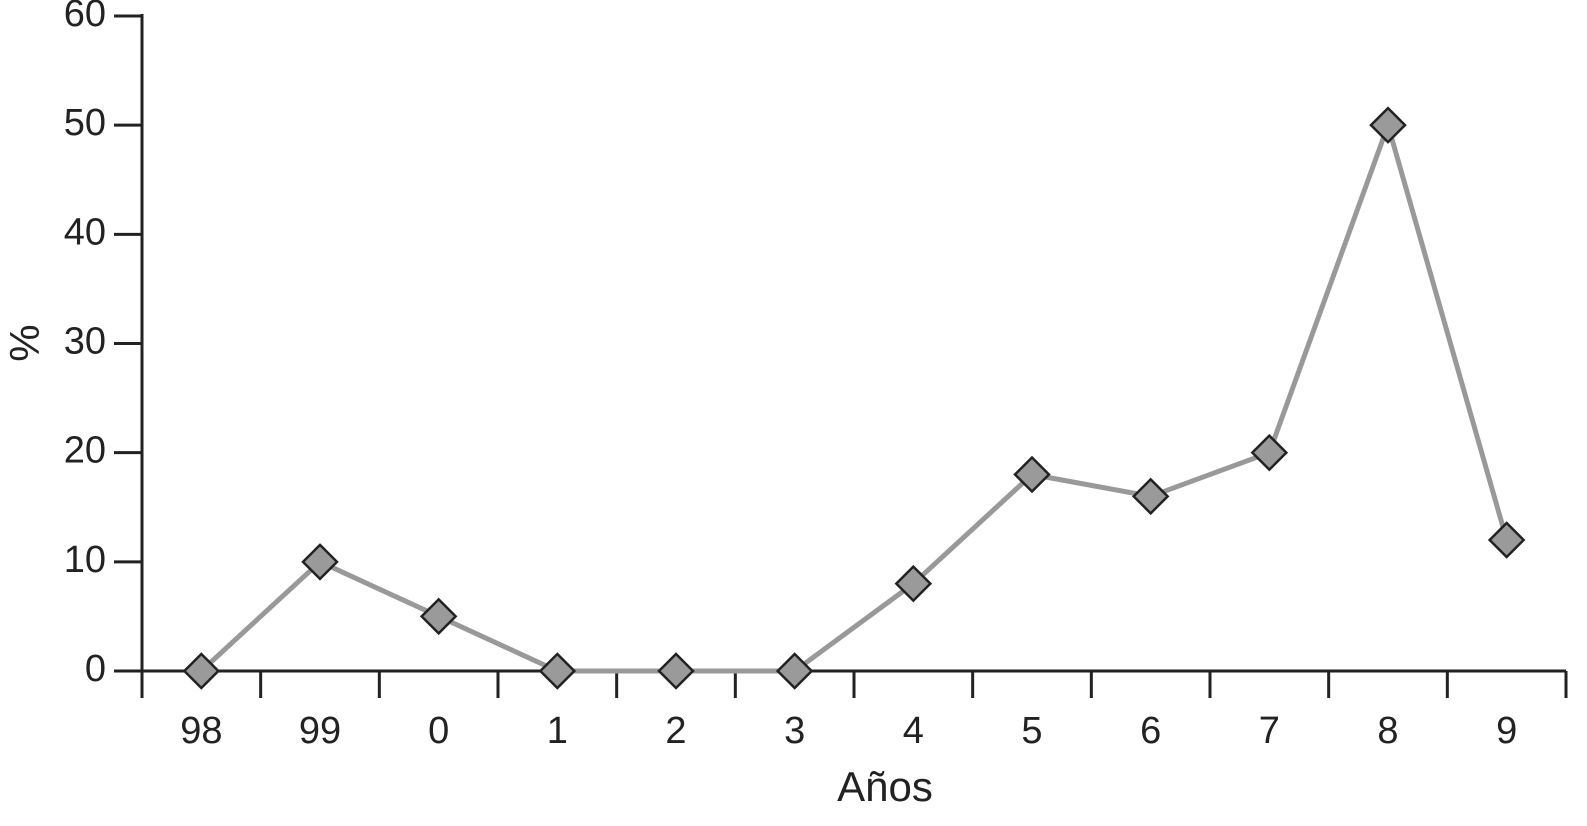  Describe the element at coordinates (1387, 731) in the screenshot. I see `x-tick-label: 8` at that location.